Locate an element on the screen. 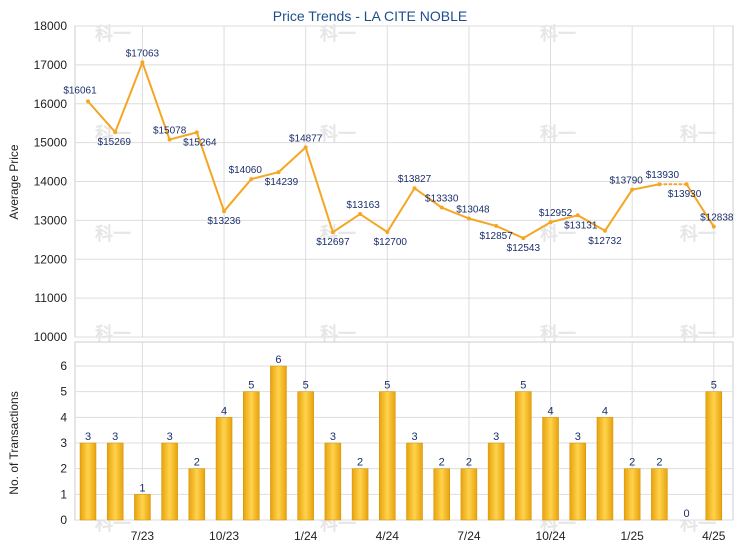 Image resolution: width=740 pixels, height=550 pixels. transactions-tick-label: 5 is located at coordinates (63, 392).